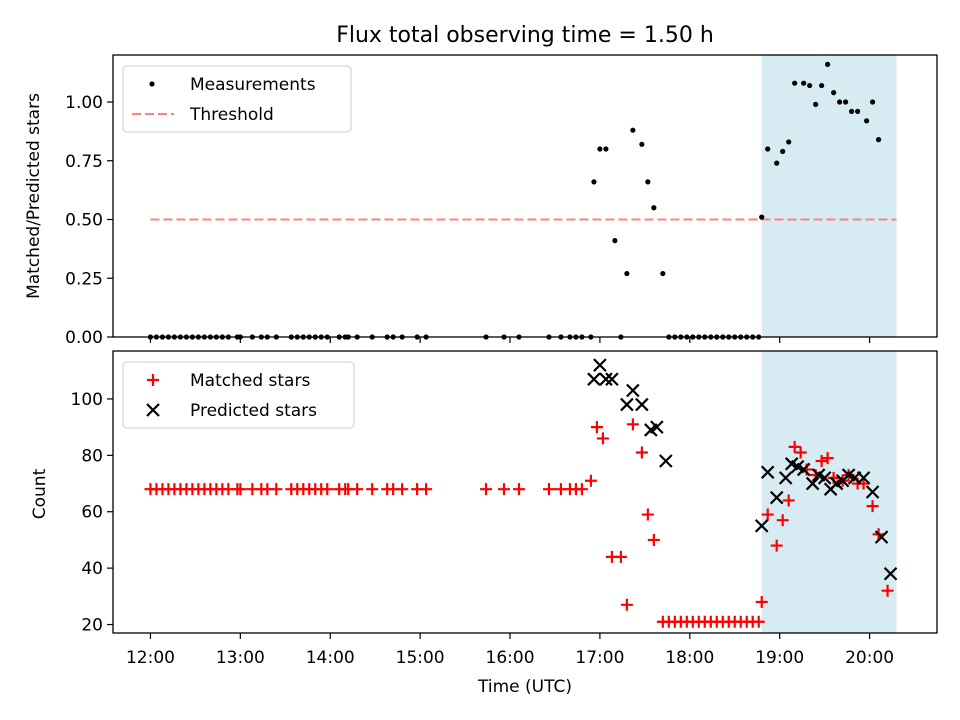  Describe the element at coordinates (420, 658) in the screenshot. I see `x-tick-label: 15:00` at that location.